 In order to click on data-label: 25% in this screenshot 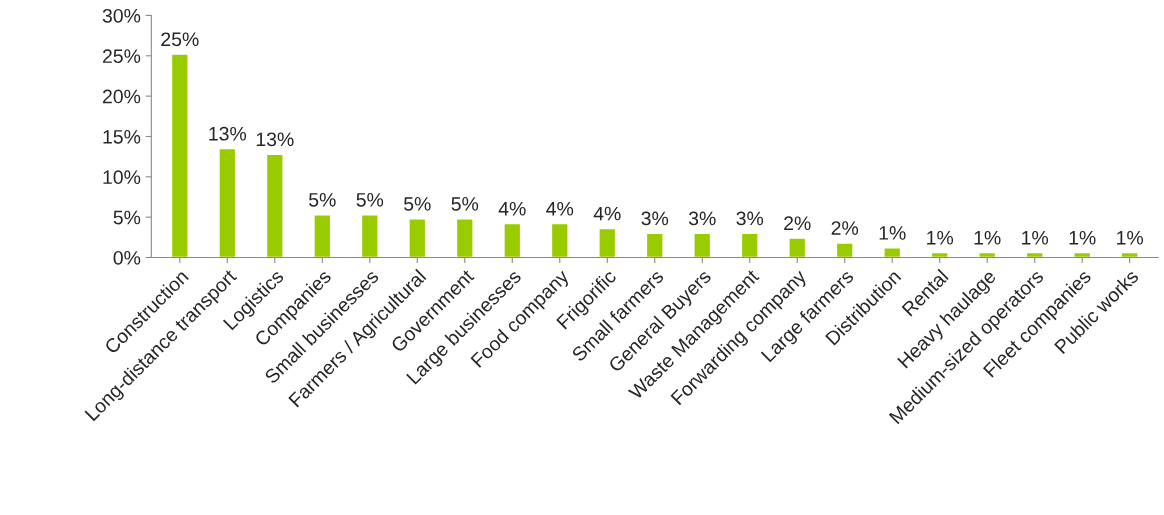, I will do `click(180, 39)`.